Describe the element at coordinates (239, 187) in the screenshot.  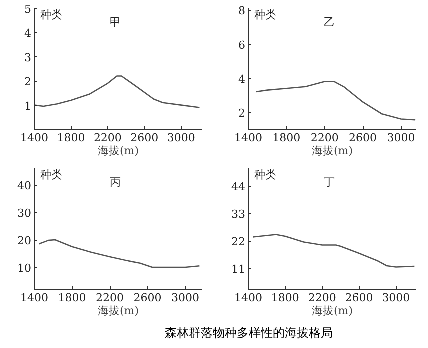
I see `y-tick-label: 44` at that location.